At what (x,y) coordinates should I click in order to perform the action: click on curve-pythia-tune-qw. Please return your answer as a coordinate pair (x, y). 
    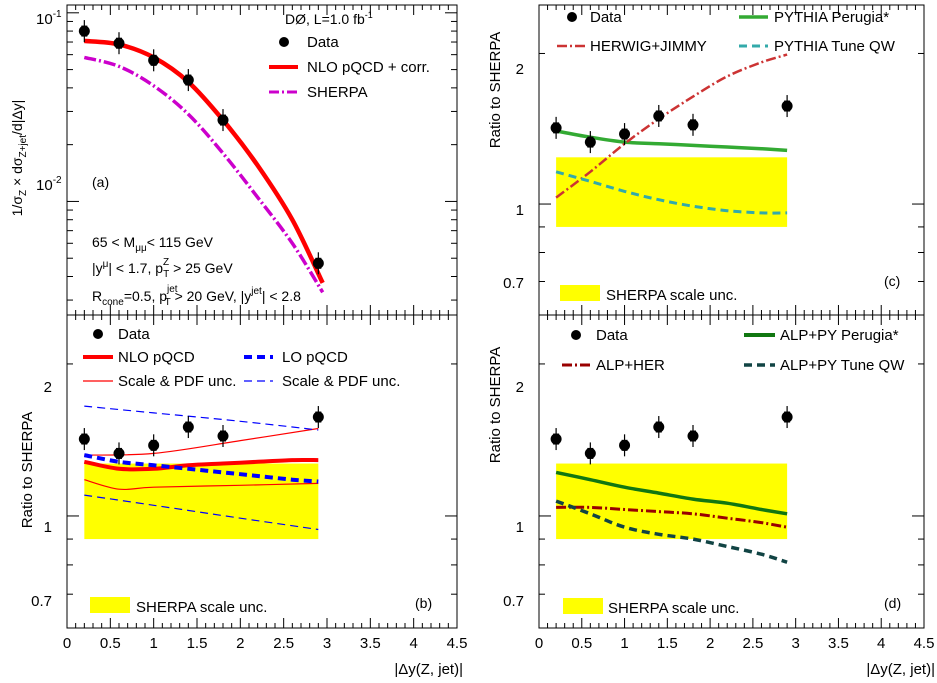
    Looking at the image, I should click on (671, 192).